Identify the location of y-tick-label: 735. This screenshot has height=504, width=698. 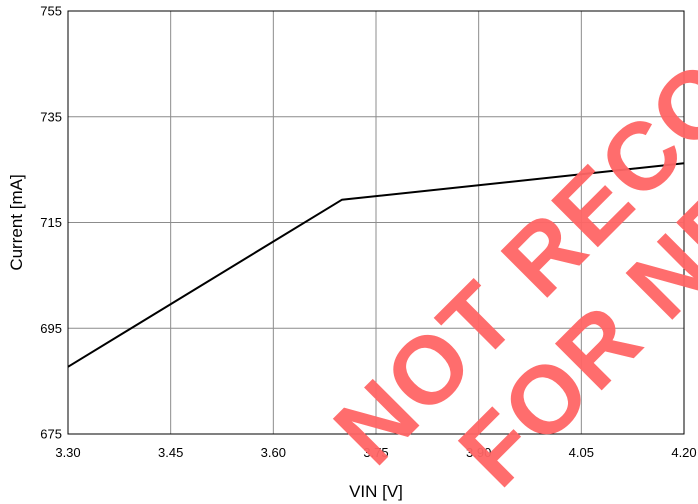
(51, 116).